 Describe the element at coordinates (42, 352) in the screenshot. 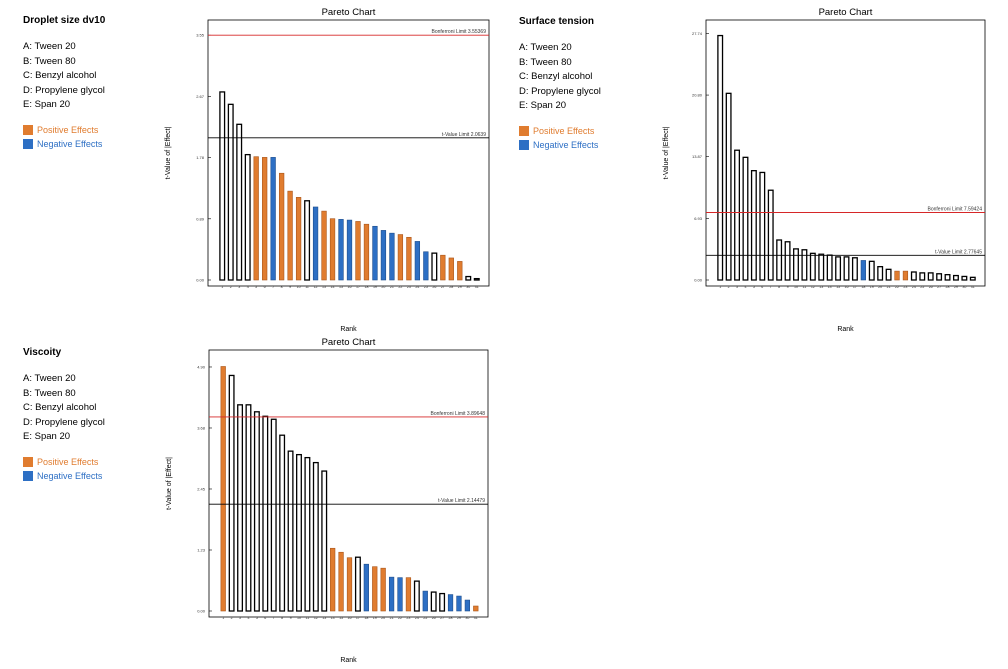

I see `panel-title: Viscoity` at that location.